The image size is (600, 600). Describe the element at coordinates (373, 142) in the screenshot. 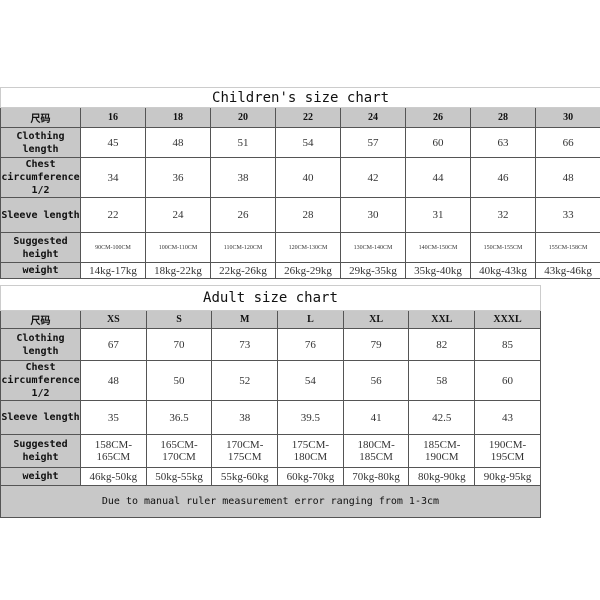

I see `cell-value: 57` at that location.